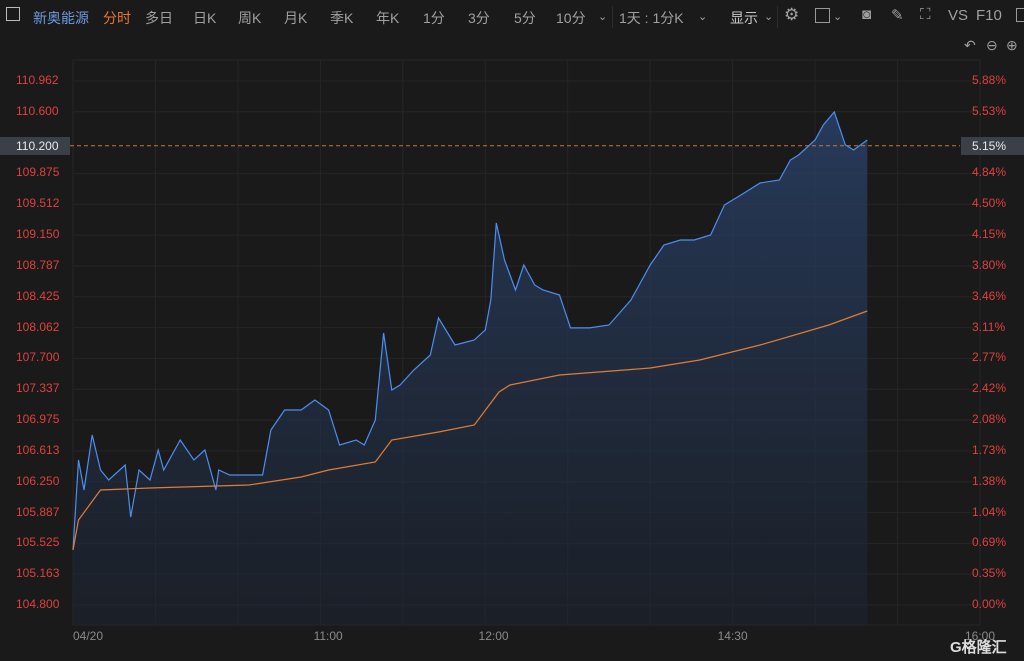 This screenshot has height=661, width=1024. Describe the element at coordinates (989, 511) in the screenshot. I see `pct-tick-label: 1.04%` at that location.